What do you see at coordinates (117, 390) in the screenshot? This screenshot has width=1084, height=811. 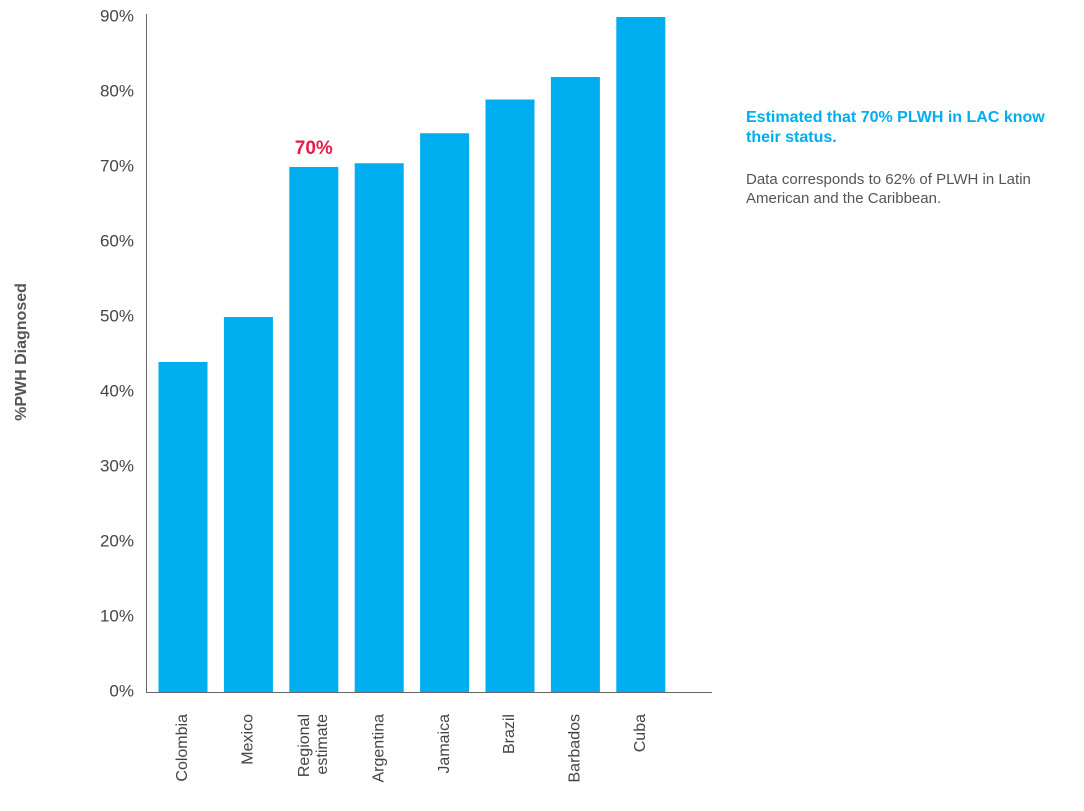 I see `y-tick-label: 40%` at bounding box center [117, 390].